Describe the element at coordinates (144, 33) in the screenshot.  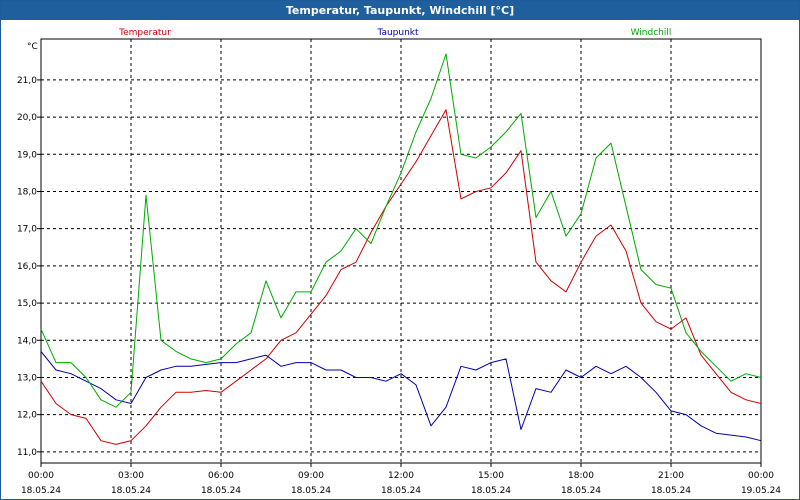
I see `legend-temperatur: Temperatur` at that location.